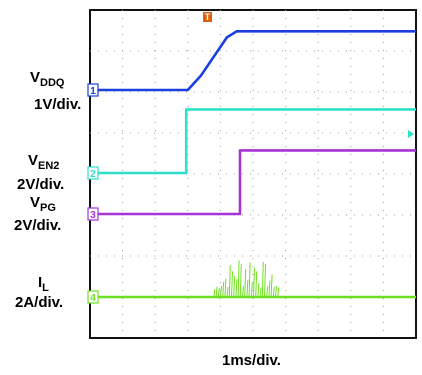 The width and height of the screenshot is (422, 375). I want to click on vpg-name: V, so click(35, 202).